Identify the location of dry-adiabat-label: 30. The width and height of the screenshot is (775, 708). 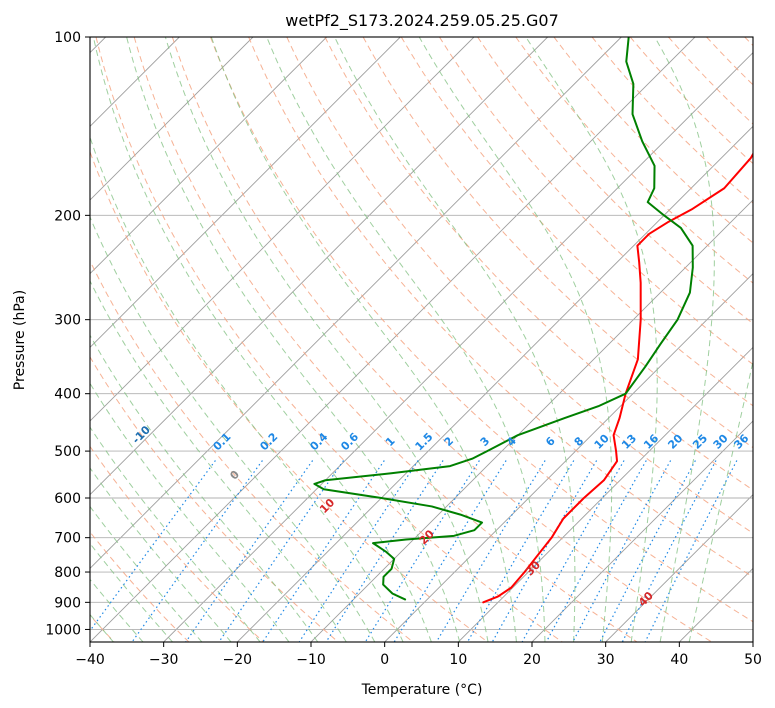
(533, 568).